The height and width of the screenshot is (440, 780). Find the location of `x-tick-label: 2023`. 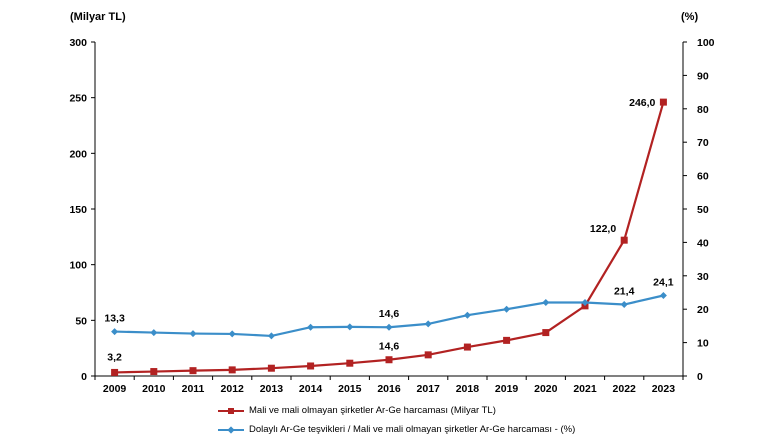

x-tick-label: 2023 is located at coordinates (664, 389).